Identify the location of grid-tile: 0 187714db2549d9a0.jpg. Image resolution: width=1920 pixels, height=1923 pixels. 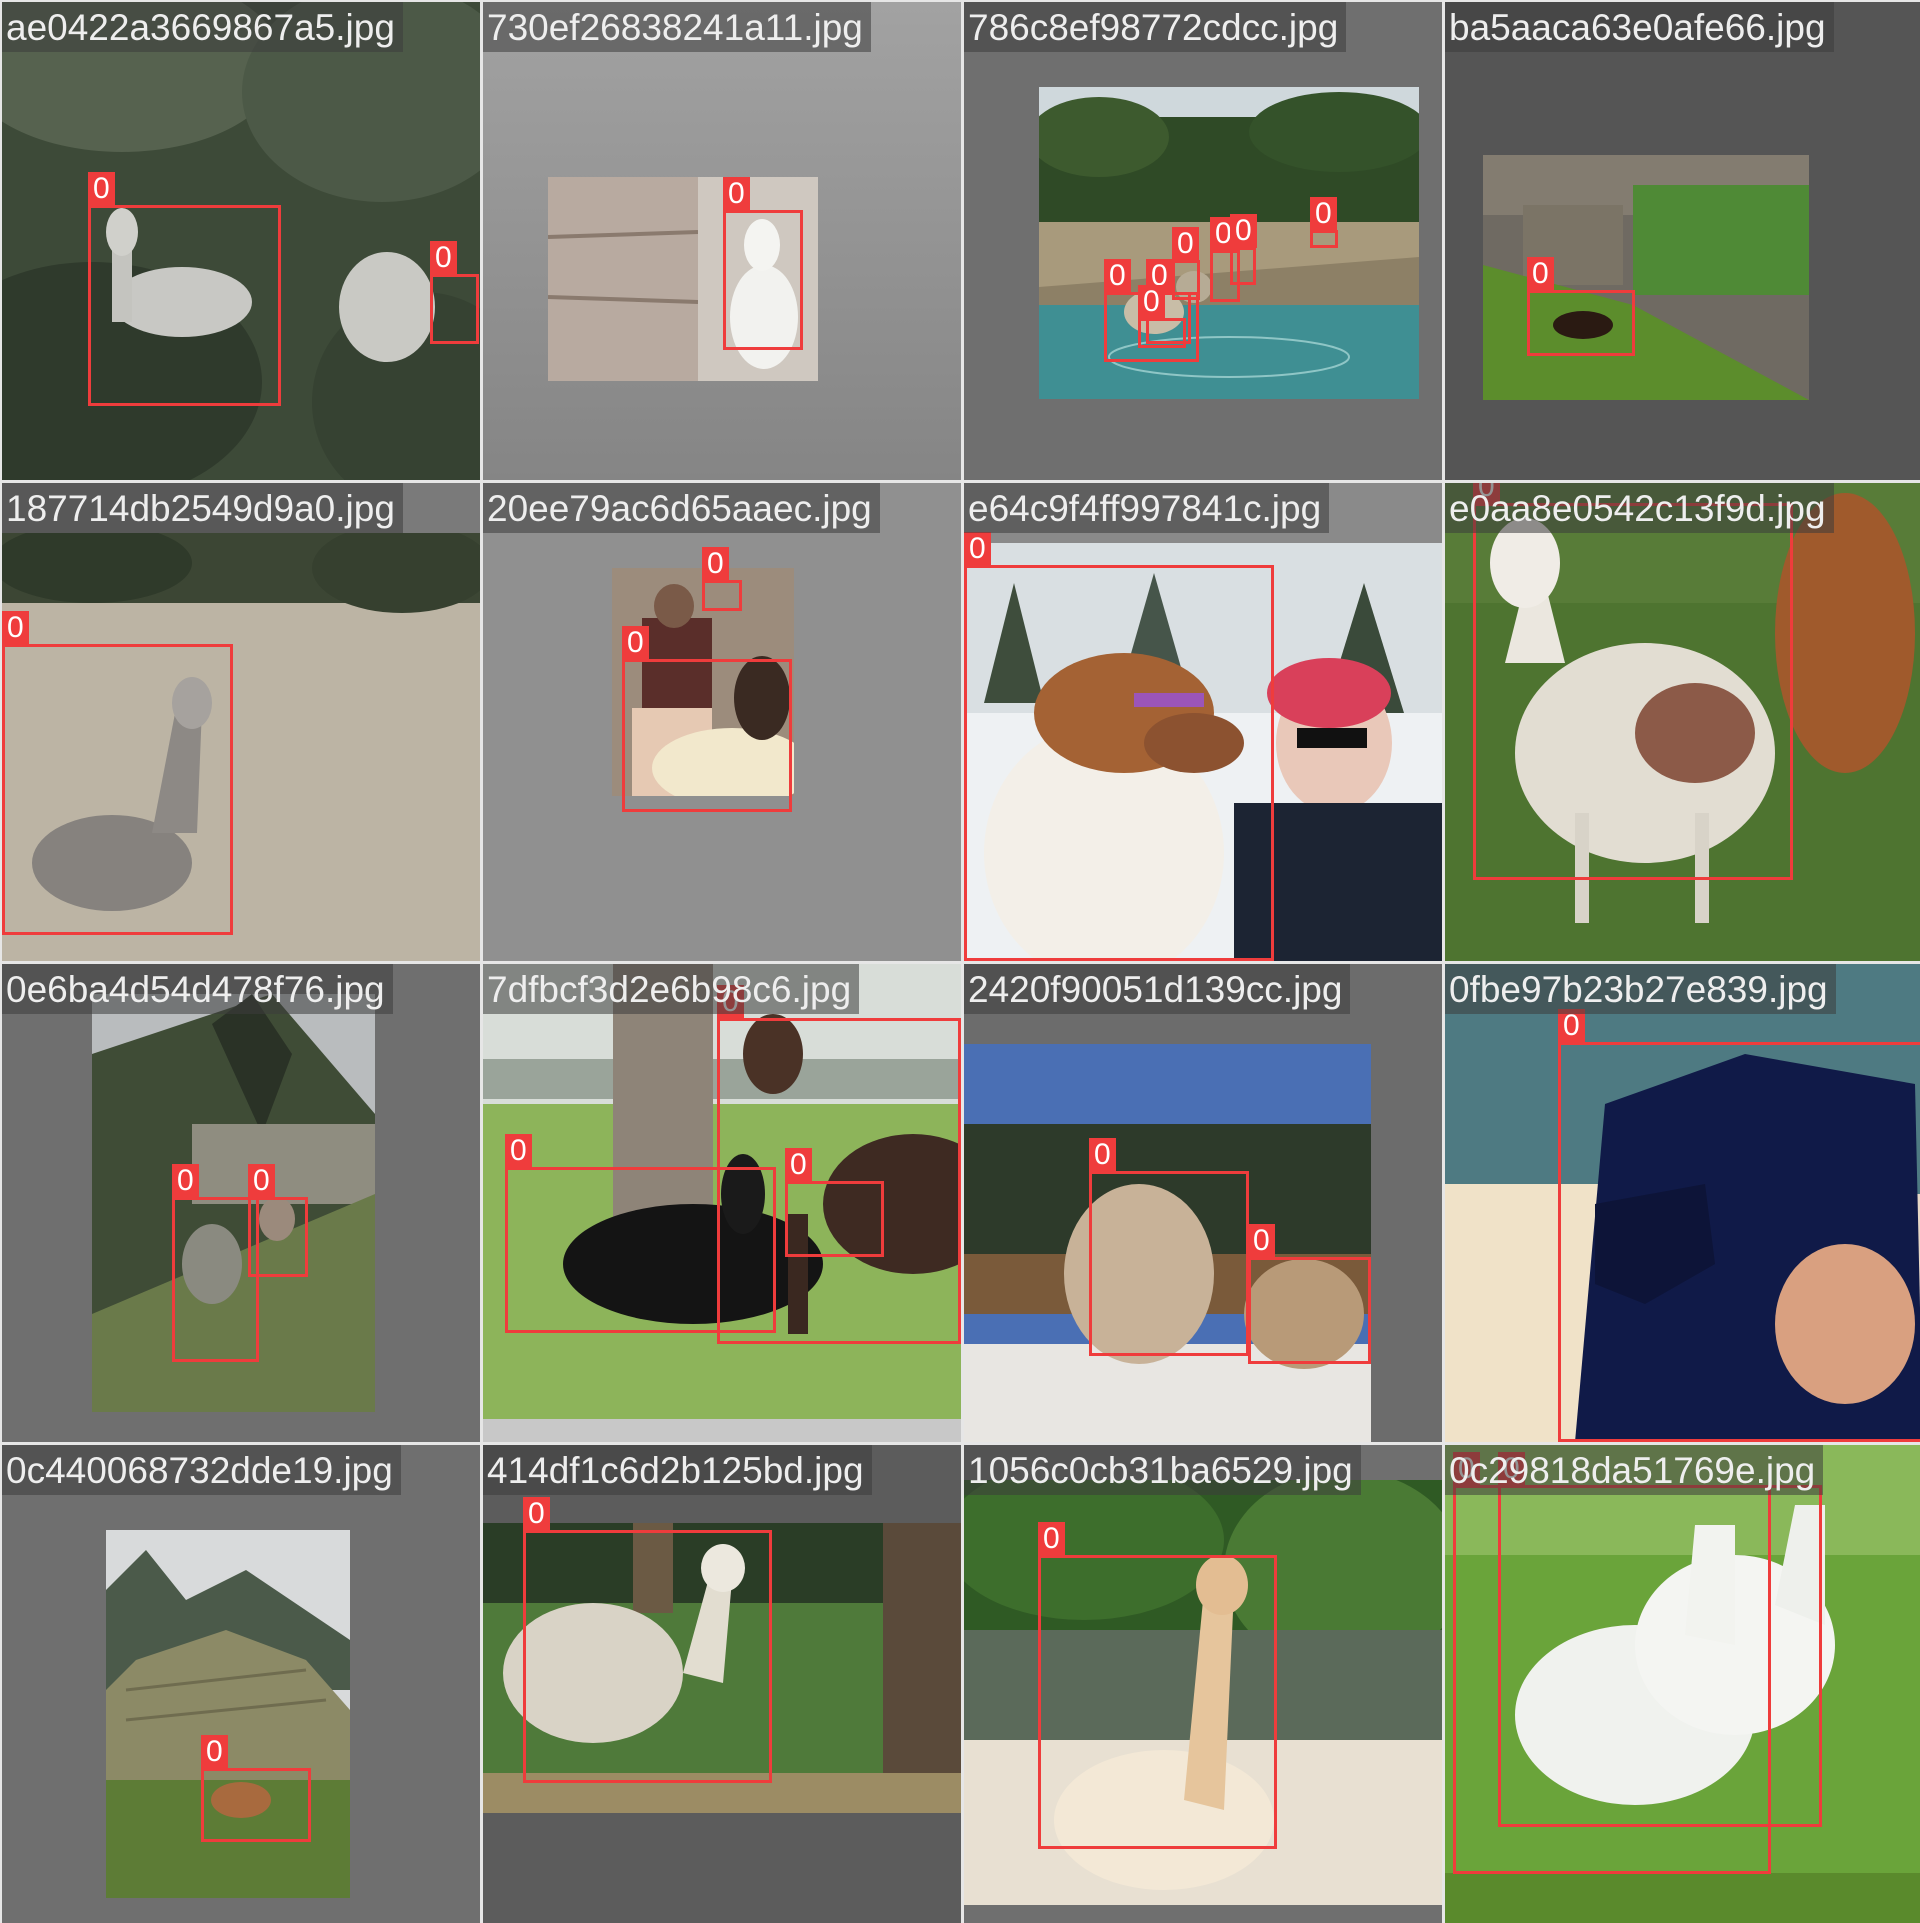
(241, 722).